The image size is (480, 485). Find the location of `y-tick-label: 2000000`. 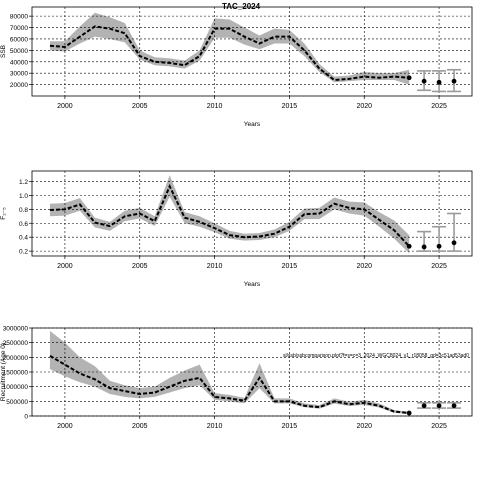

y-tick-label: 2000000 is located at coordinates (16, 358).